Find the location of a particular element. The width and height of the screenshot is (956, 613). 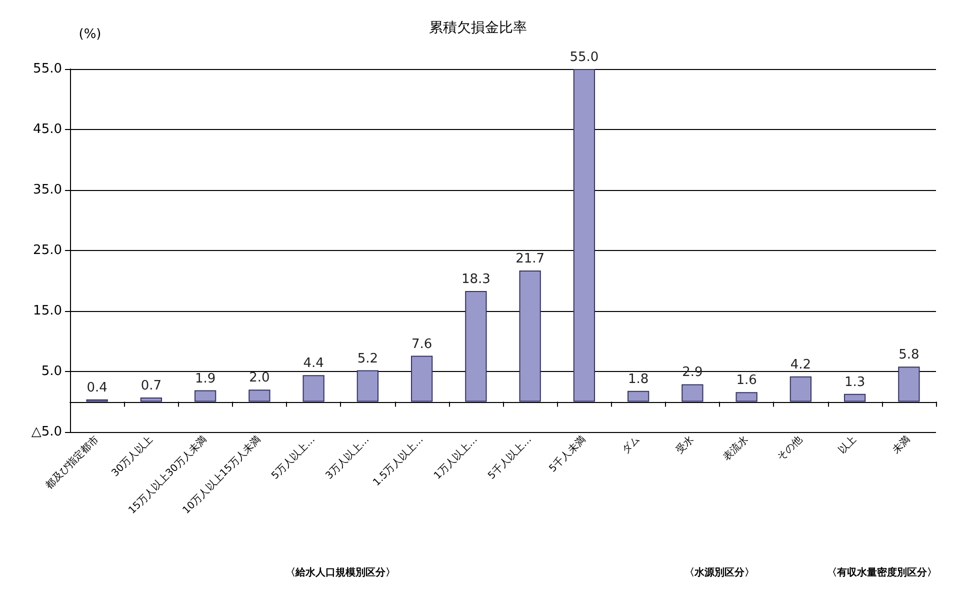

x-tick-label: 5千人未満 is located at coordinates (567, 454).